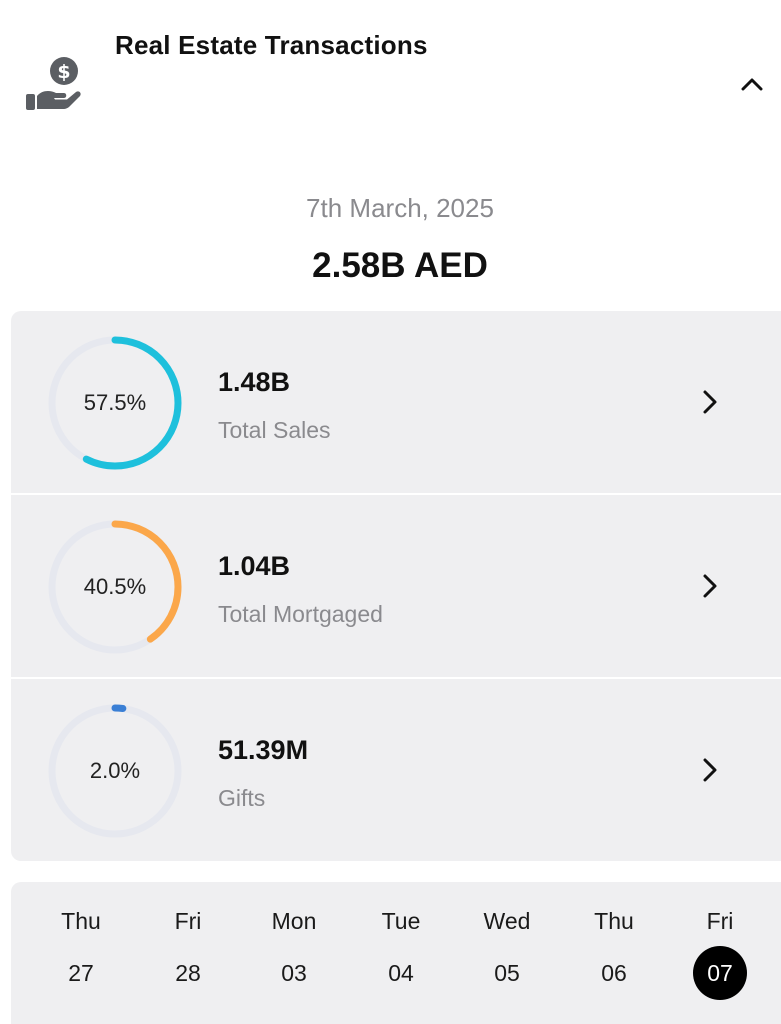 The image size is (781, 1024). I want to click on day-name: Mon, so click(294, 921).